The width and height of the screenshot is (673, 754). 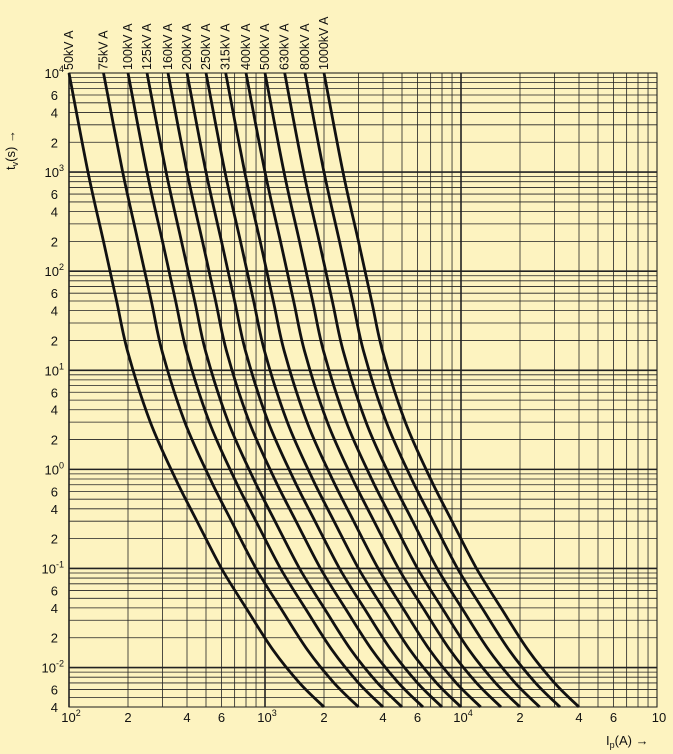 What do you see at coordinates (206, 46) in the screenshot?
I see `series-label-6: 250kV A` at bounding box center [206, 46].